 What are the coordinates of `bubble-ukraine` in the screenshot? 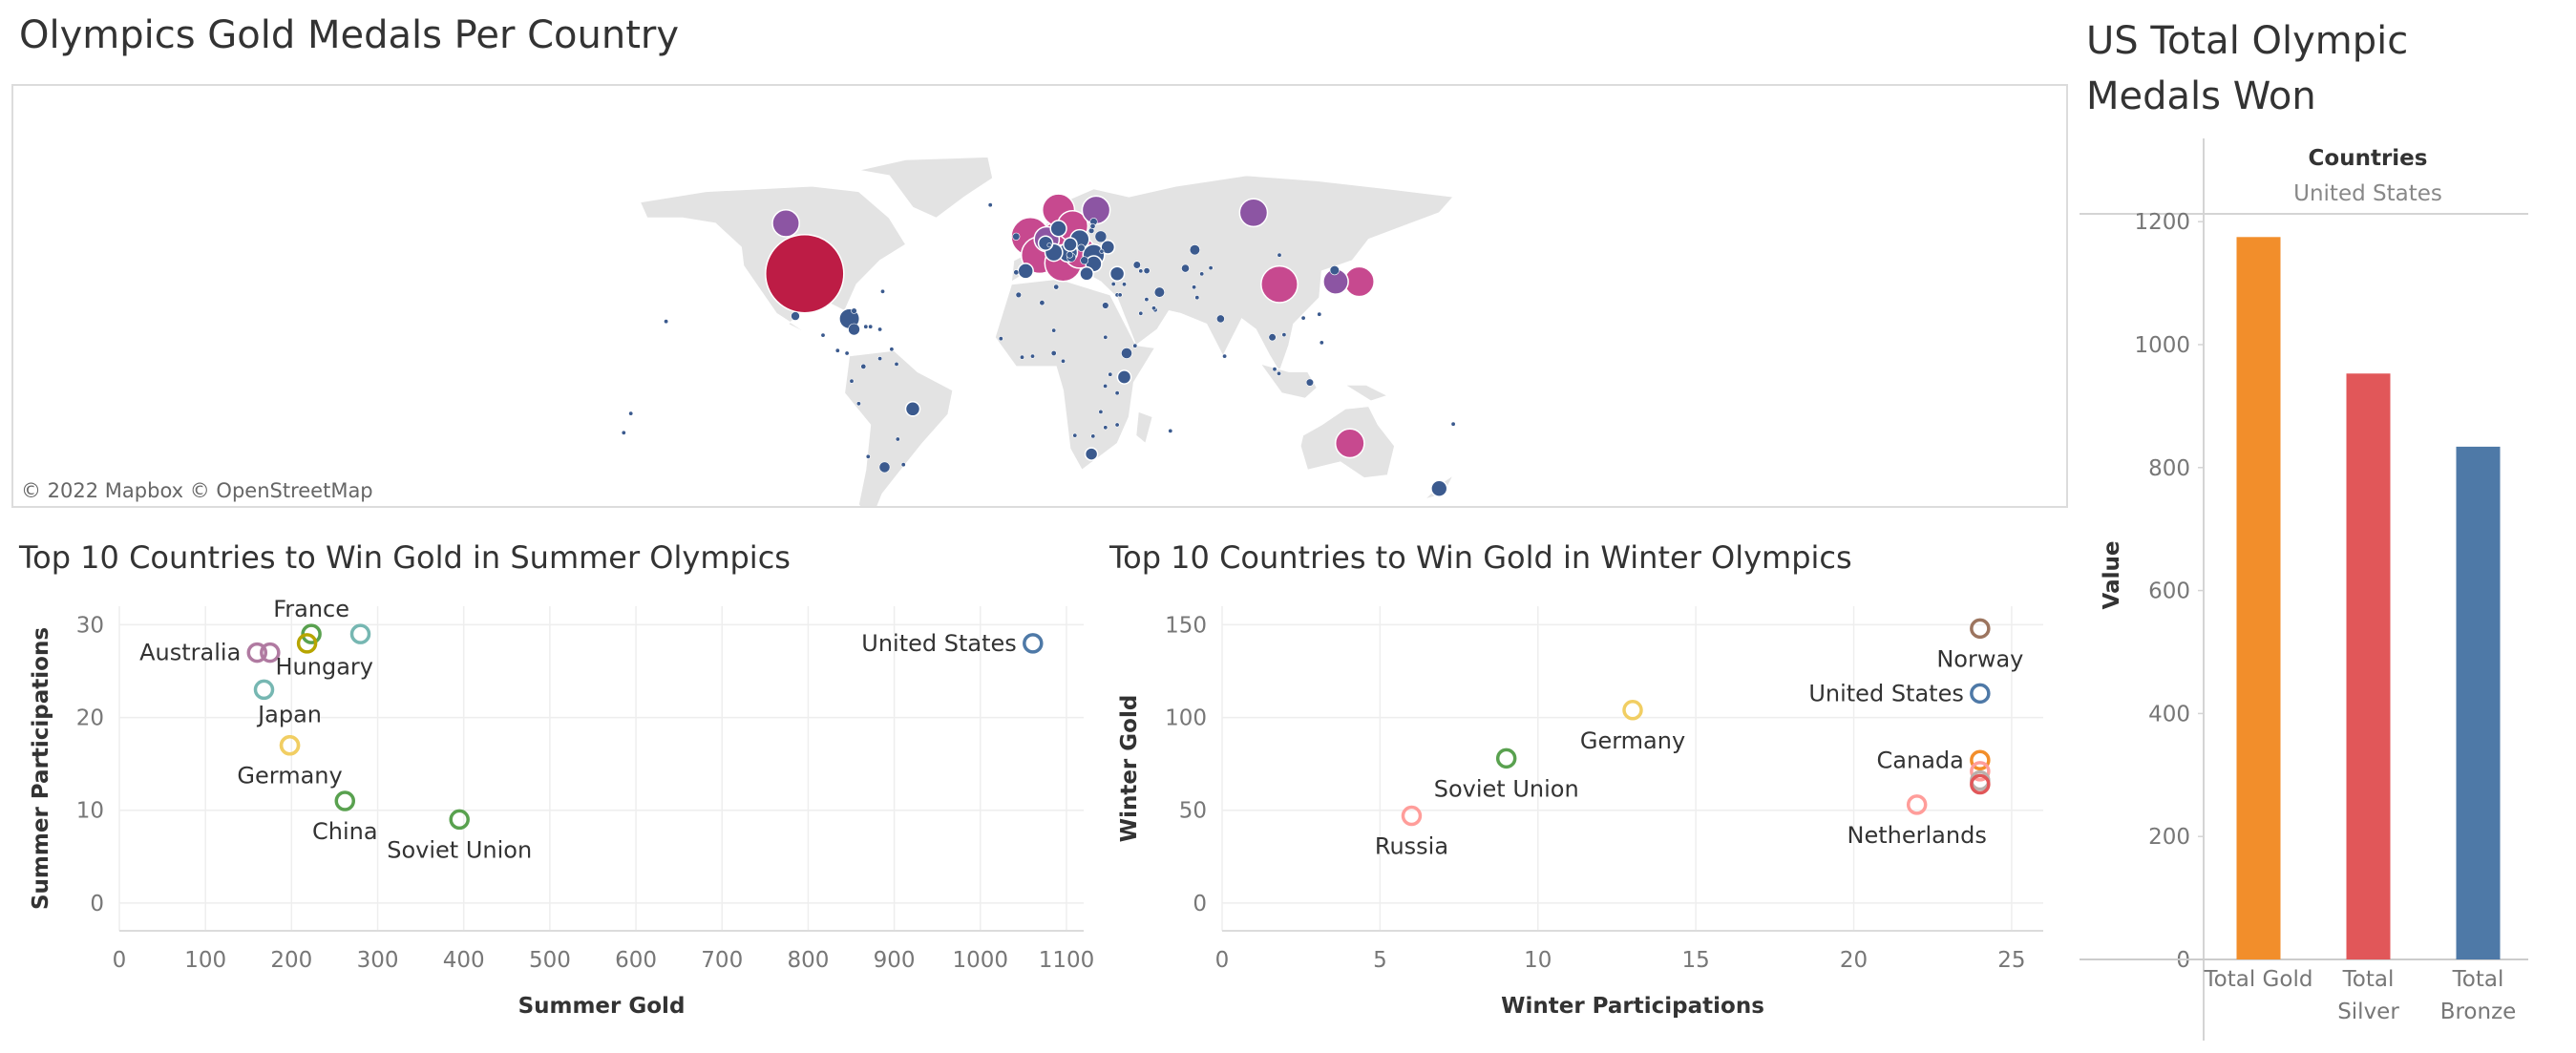 It's located at (1108, 247).